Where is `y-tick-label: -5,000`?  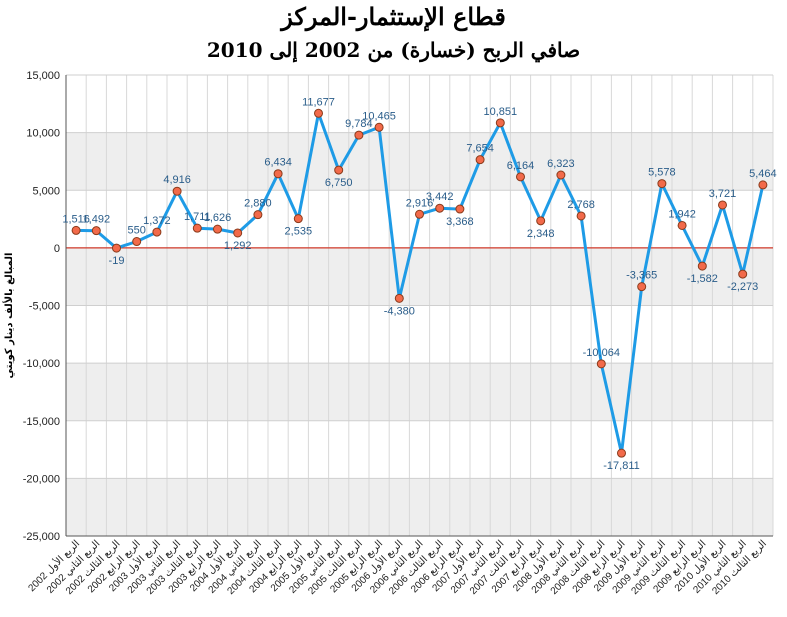
y-tick-label: -5,000 is located at coordinates (44, 307).